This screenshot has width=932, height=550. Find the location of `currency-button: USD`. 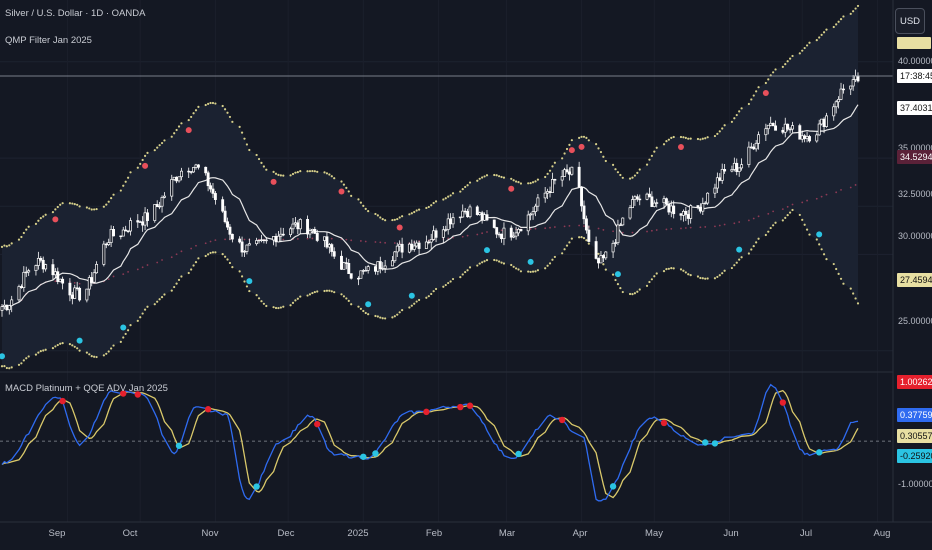

currency-button: USD is located at coordinates (910, 21).